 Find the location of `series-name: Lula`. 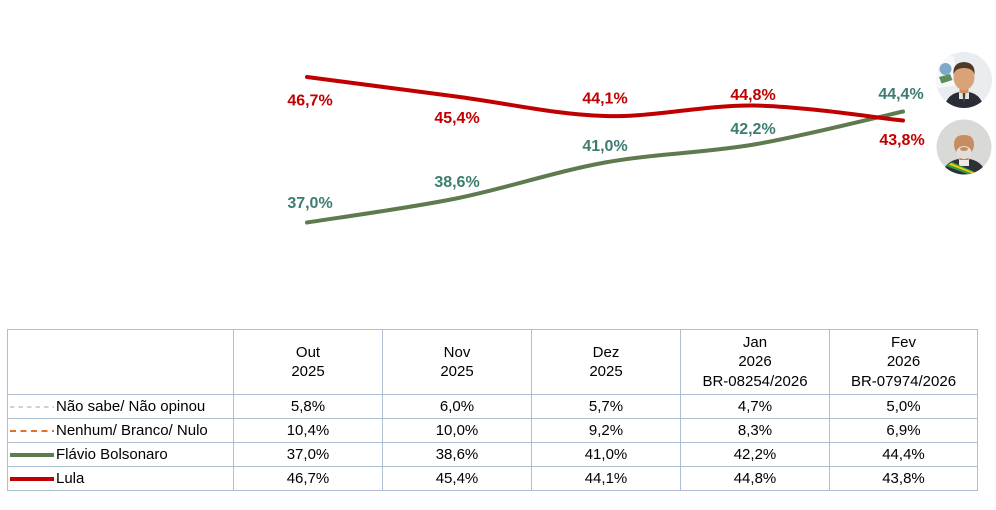

series-name: Lula is located at coordinates (70, 478).